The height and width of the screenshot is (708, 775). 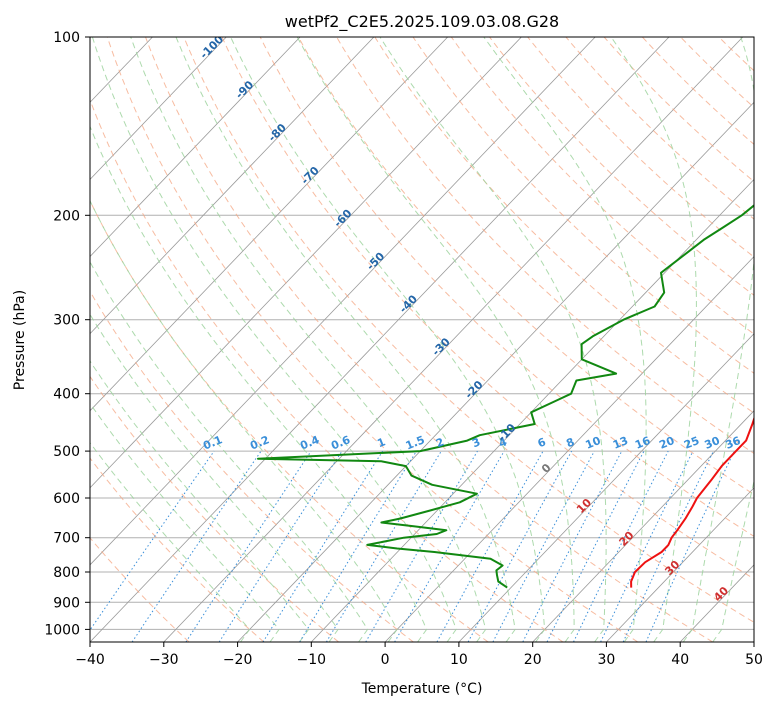 I want to click on y-tick-label: 300, so click(x=66, y=321).